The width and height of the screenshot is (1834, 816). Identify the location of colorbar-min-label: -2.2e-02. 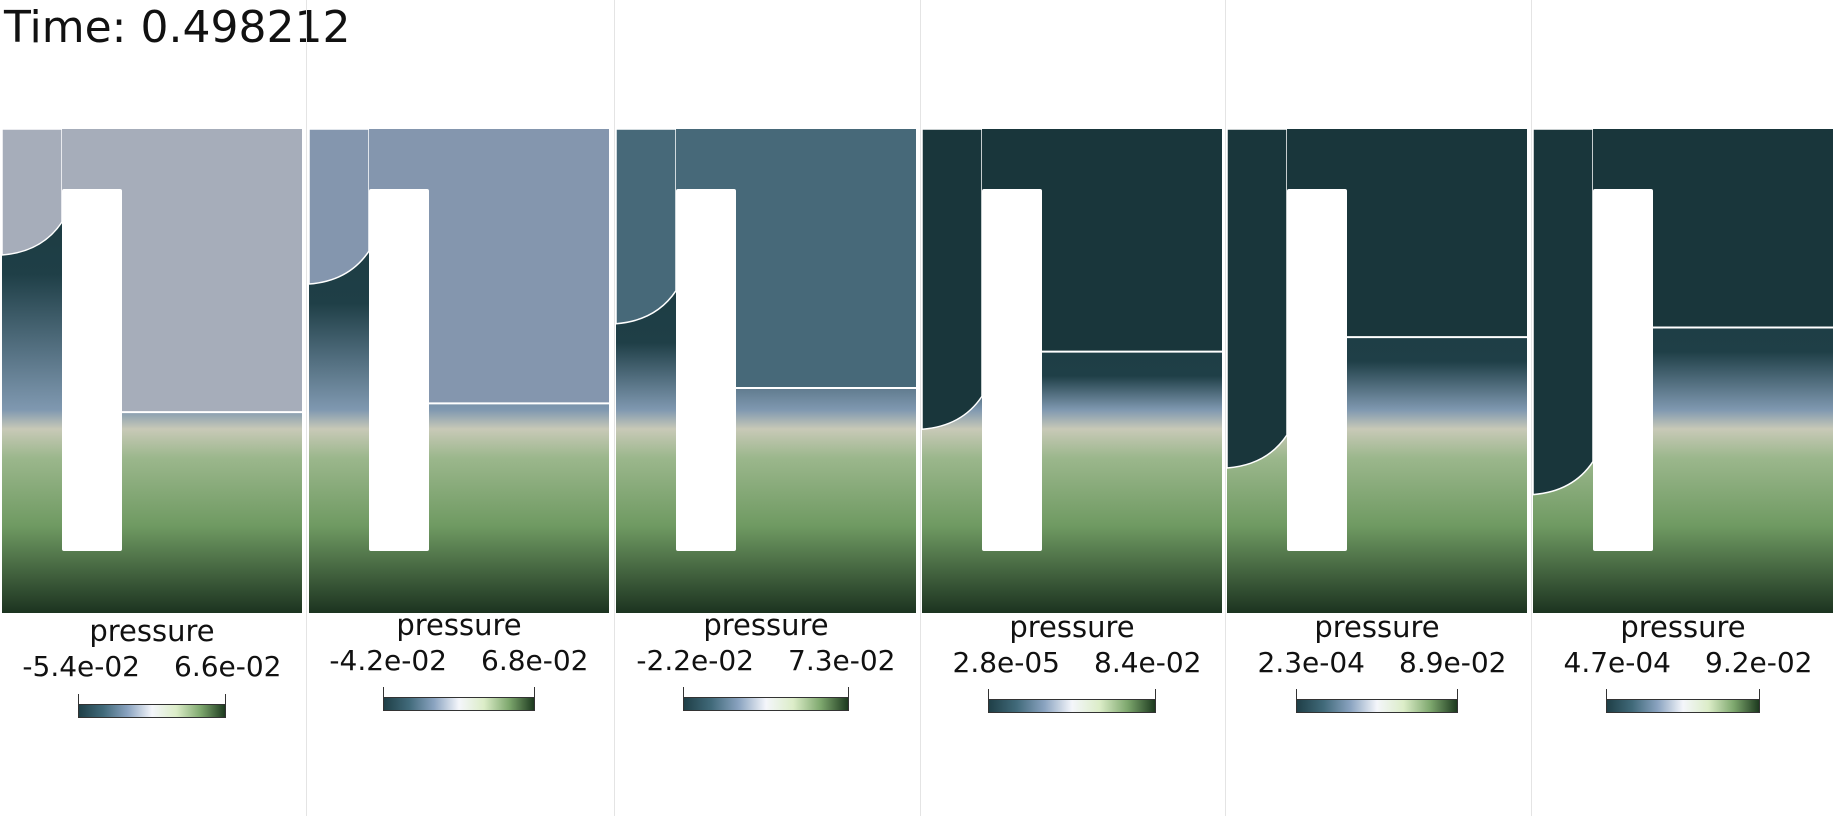
(695, 660).